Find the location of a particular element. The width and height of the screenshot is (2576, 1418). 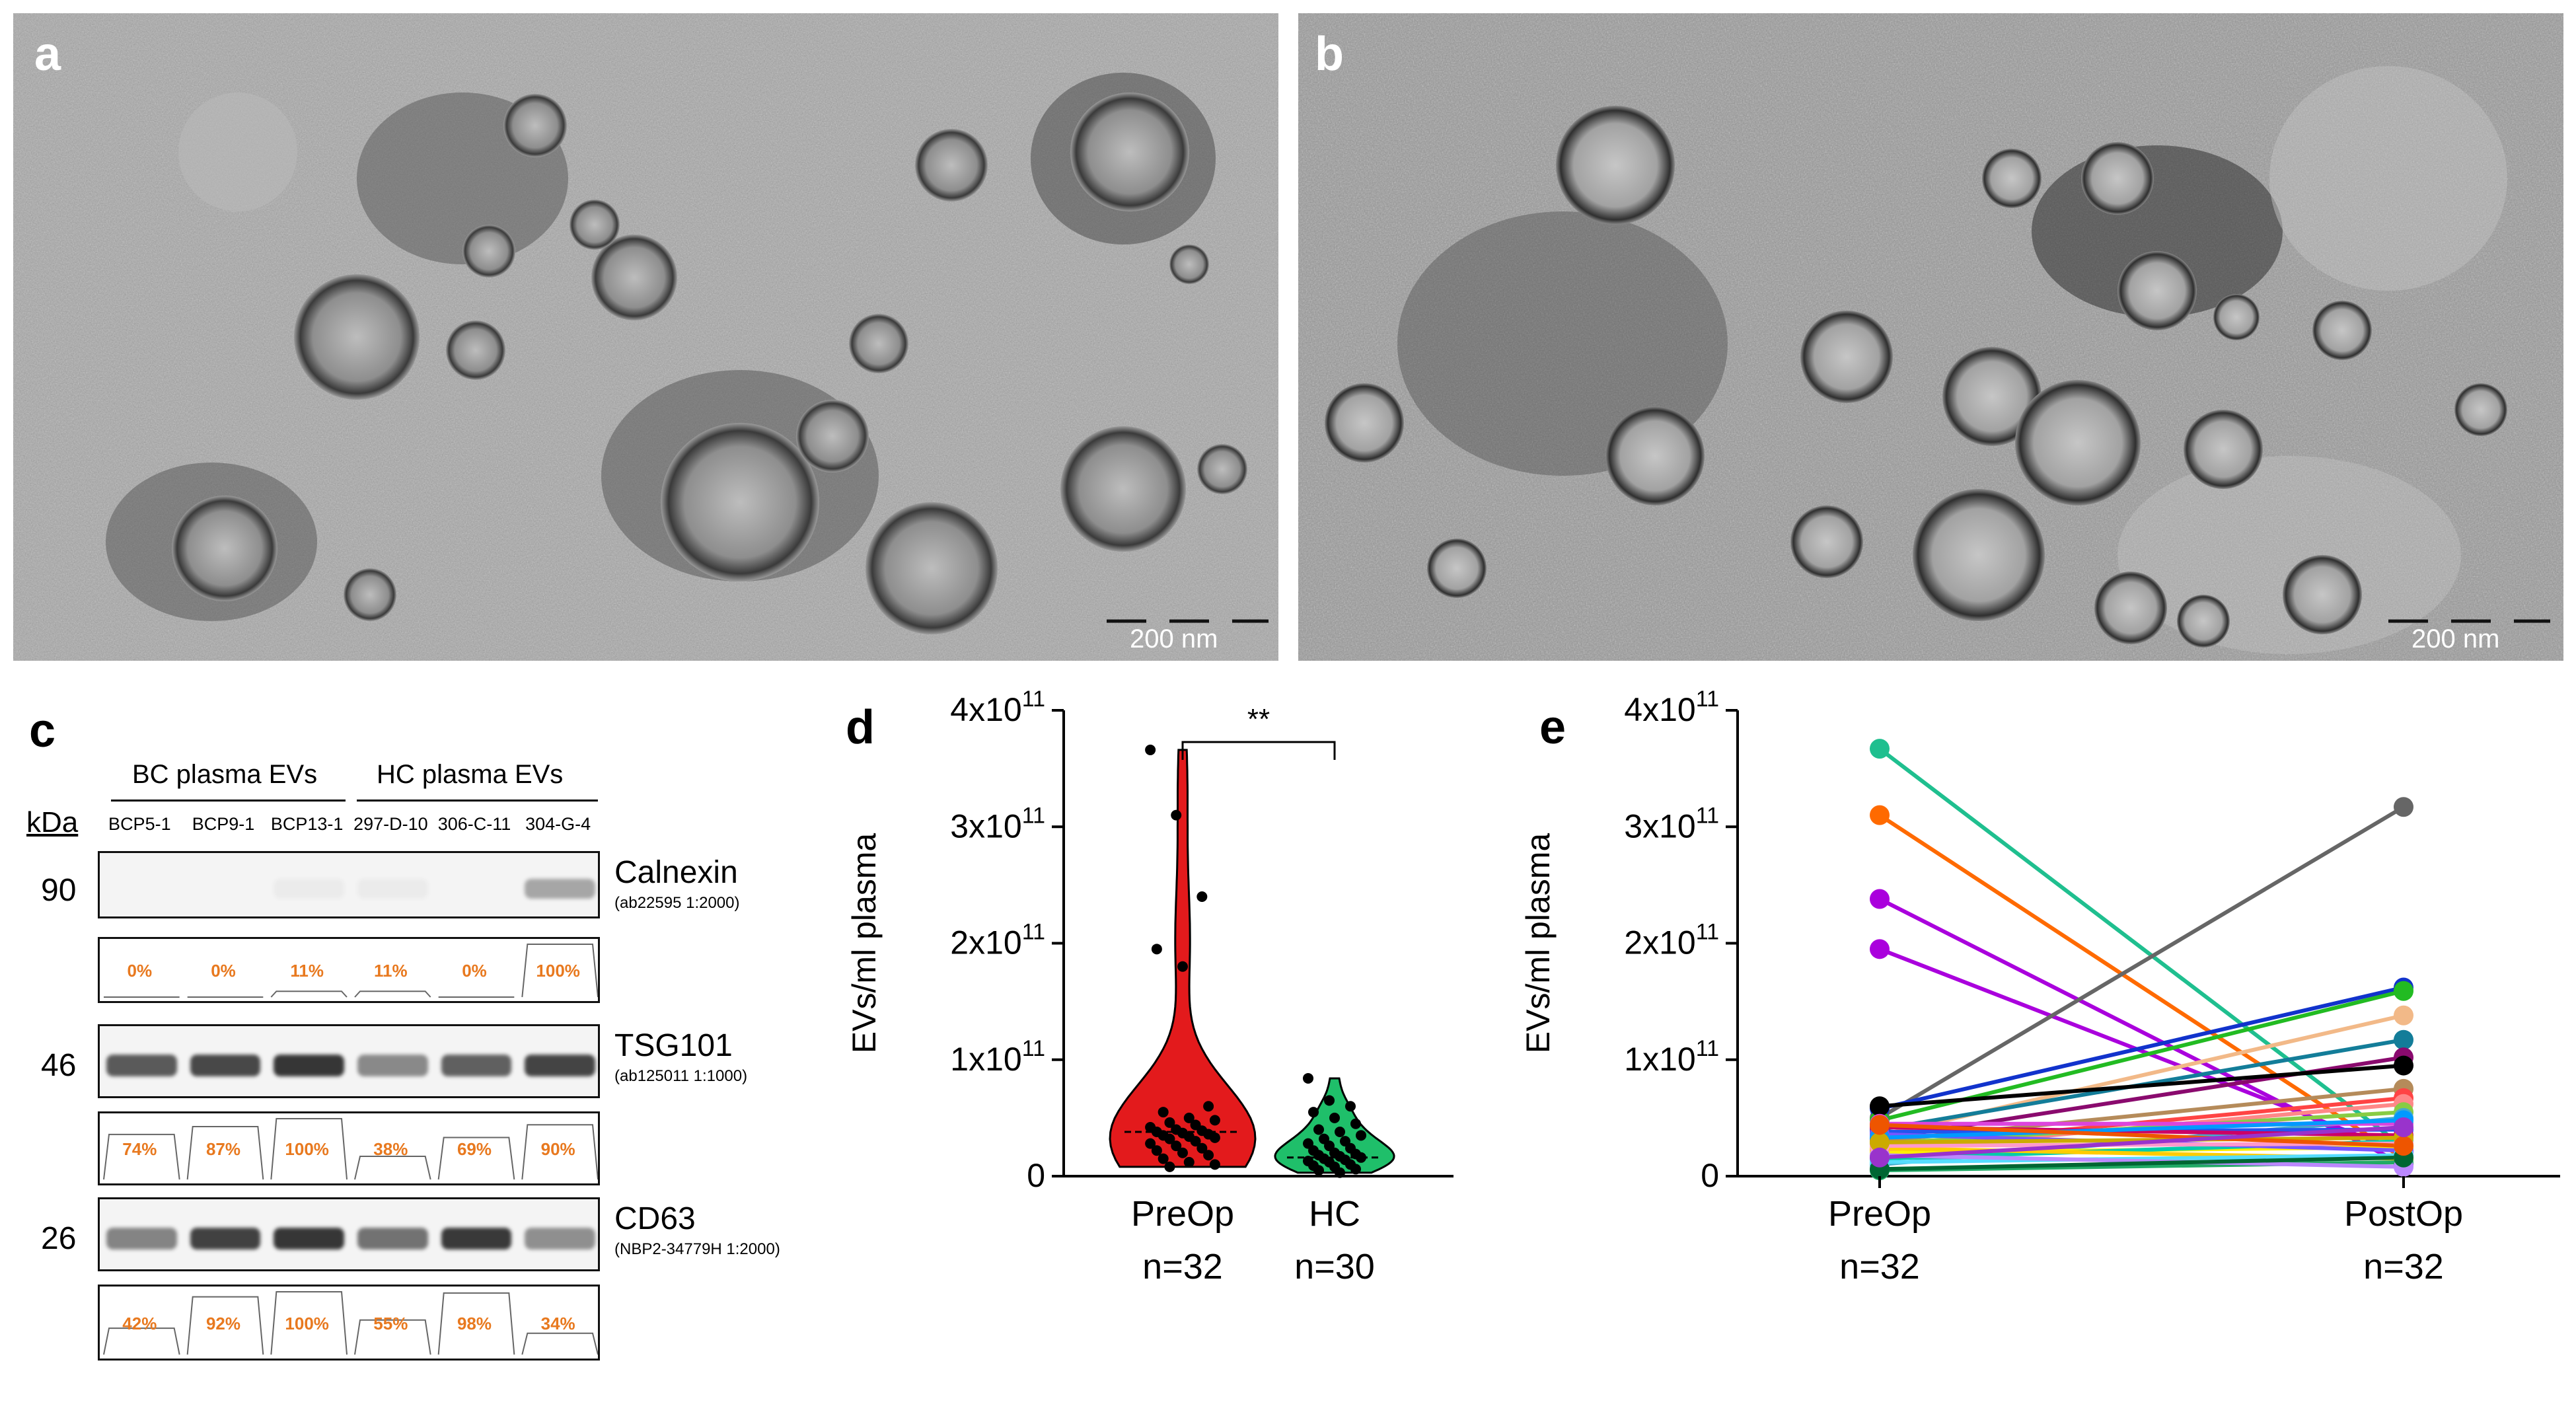

kda-label: kDa is located at coordinates (52, 822).